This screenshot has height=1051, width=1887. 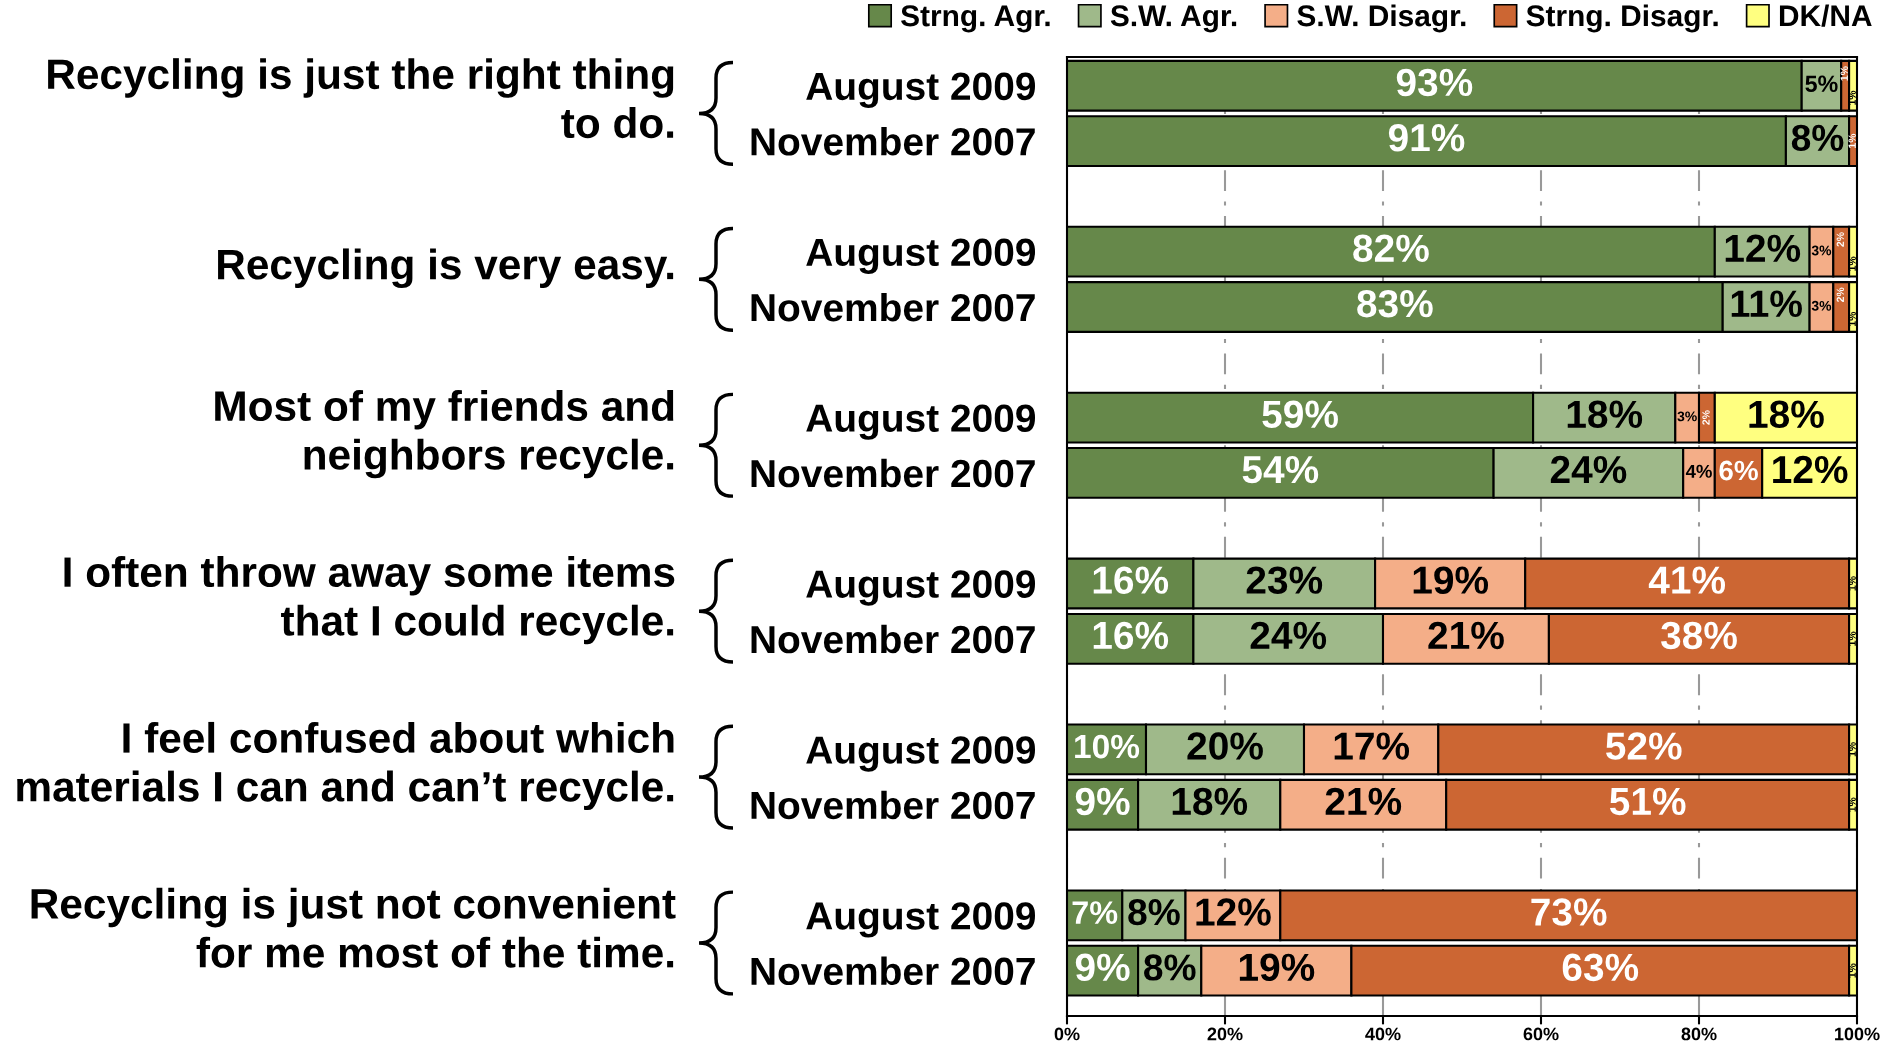 What do you see at coordinates (1173, 19) in the screenshot?
I see `legend-label: S.W. Agr.` at bounding box center [1173, 19].